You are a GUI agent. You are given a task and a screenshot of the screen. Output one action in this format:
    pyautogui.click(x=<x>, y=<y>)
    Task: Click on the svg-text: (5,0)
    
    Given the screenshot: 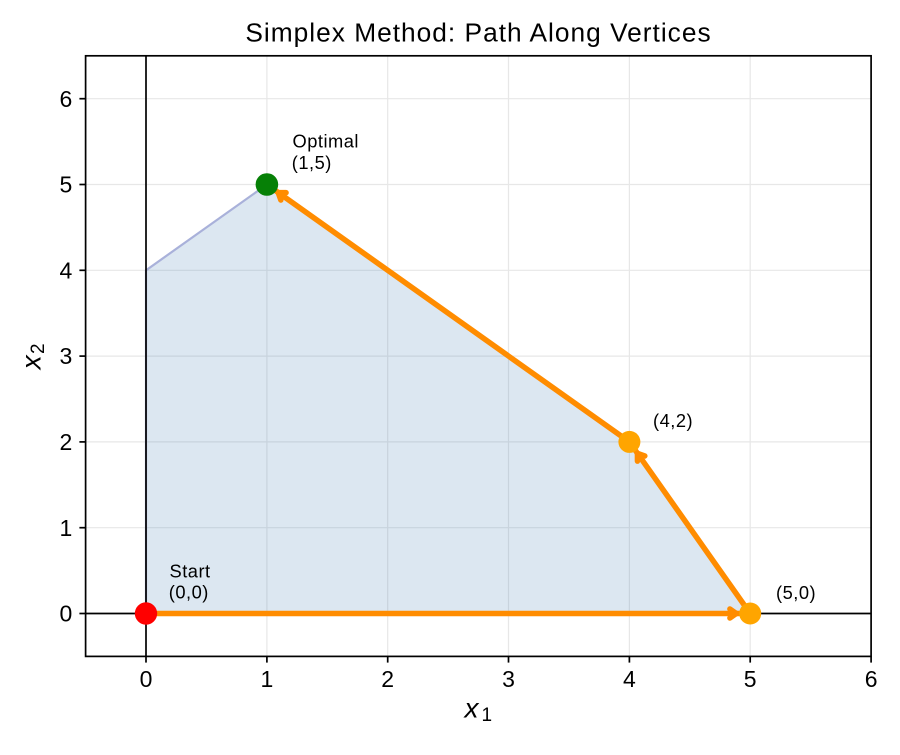 What is the action you would take?
    pyautogui.click(x=796, y=592)
    